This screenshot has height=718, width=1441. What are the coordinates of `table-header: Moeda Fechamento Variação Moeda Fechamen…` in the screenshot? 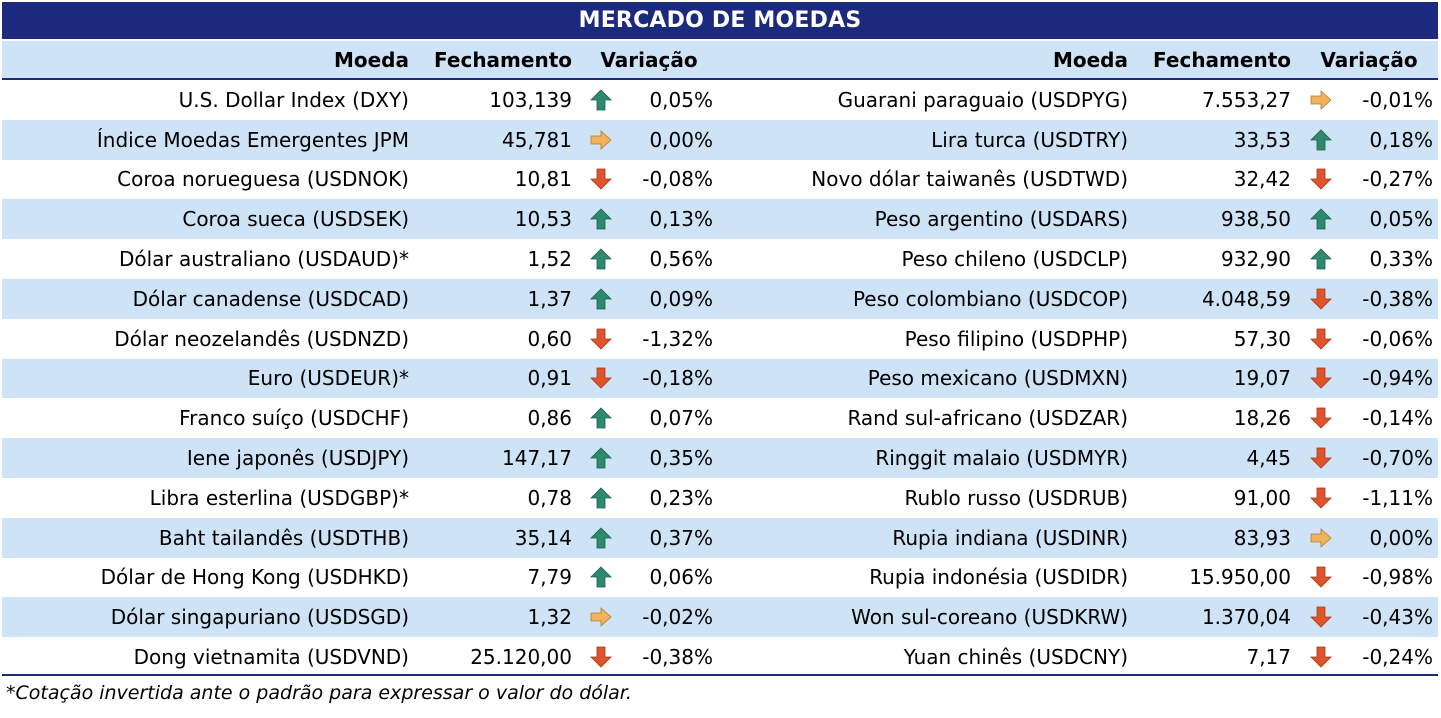 It's located at (720, 60).